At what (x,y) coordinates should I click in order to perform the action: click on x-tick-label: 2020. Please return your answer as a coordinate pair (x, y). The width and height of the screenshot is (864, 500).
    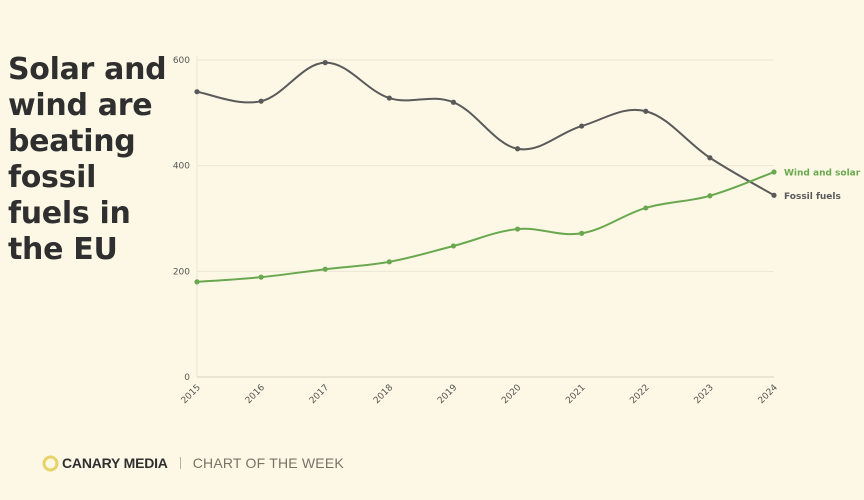
    Looking at the image, I should click on (511, 394).